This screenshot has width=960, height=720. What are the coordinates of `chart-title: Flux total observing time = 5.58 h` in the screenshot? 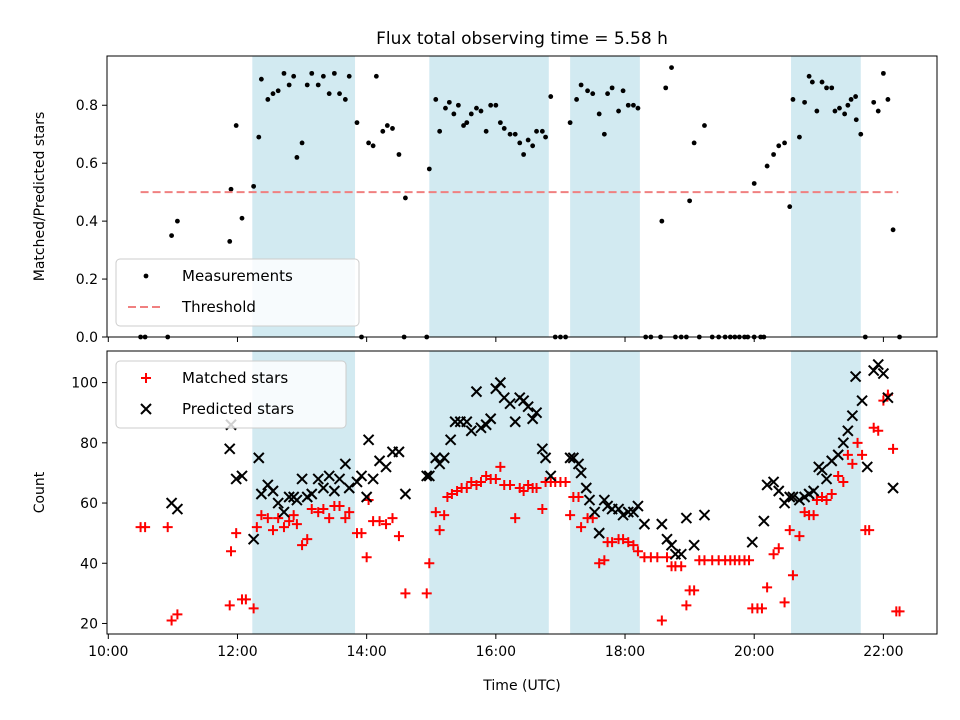 It's located at (522, 39).